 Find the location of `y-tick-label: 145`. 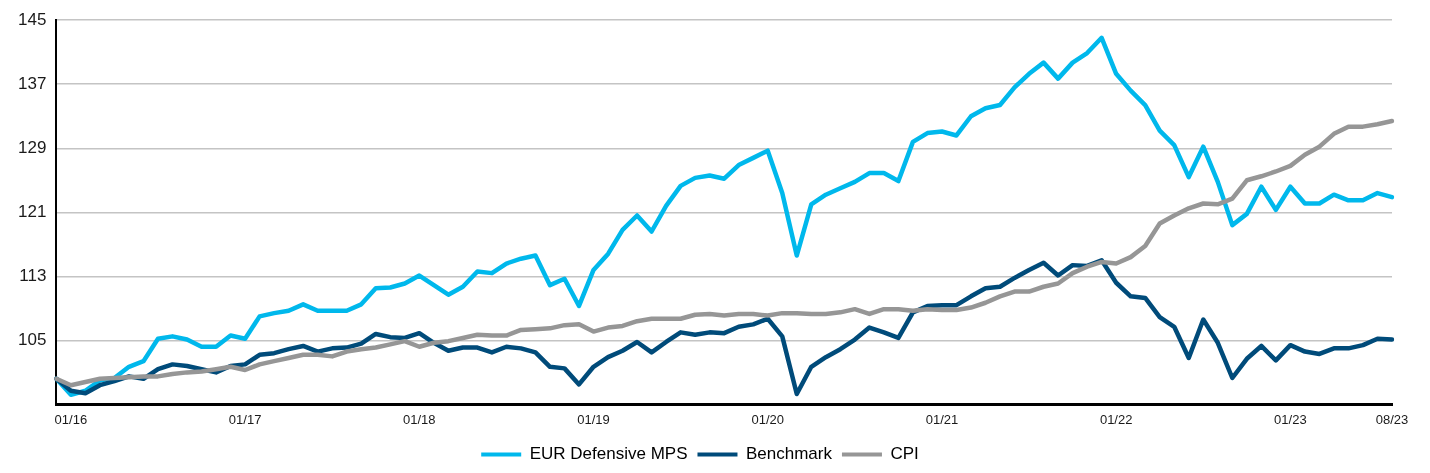

y-tick-label: 145 is located at coordinates (32, 19).